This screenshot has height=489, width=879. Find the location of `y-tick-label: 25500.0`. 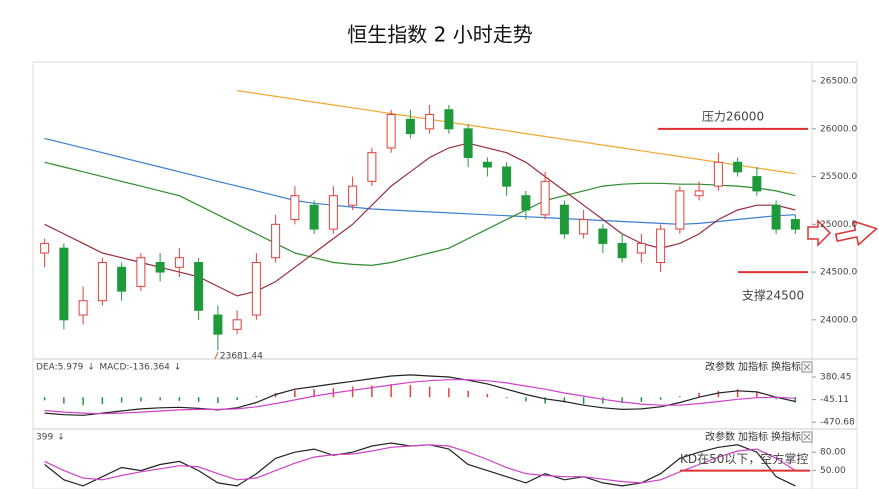

y-tick-label: 25500.0 is located at coordinates (838, 177).